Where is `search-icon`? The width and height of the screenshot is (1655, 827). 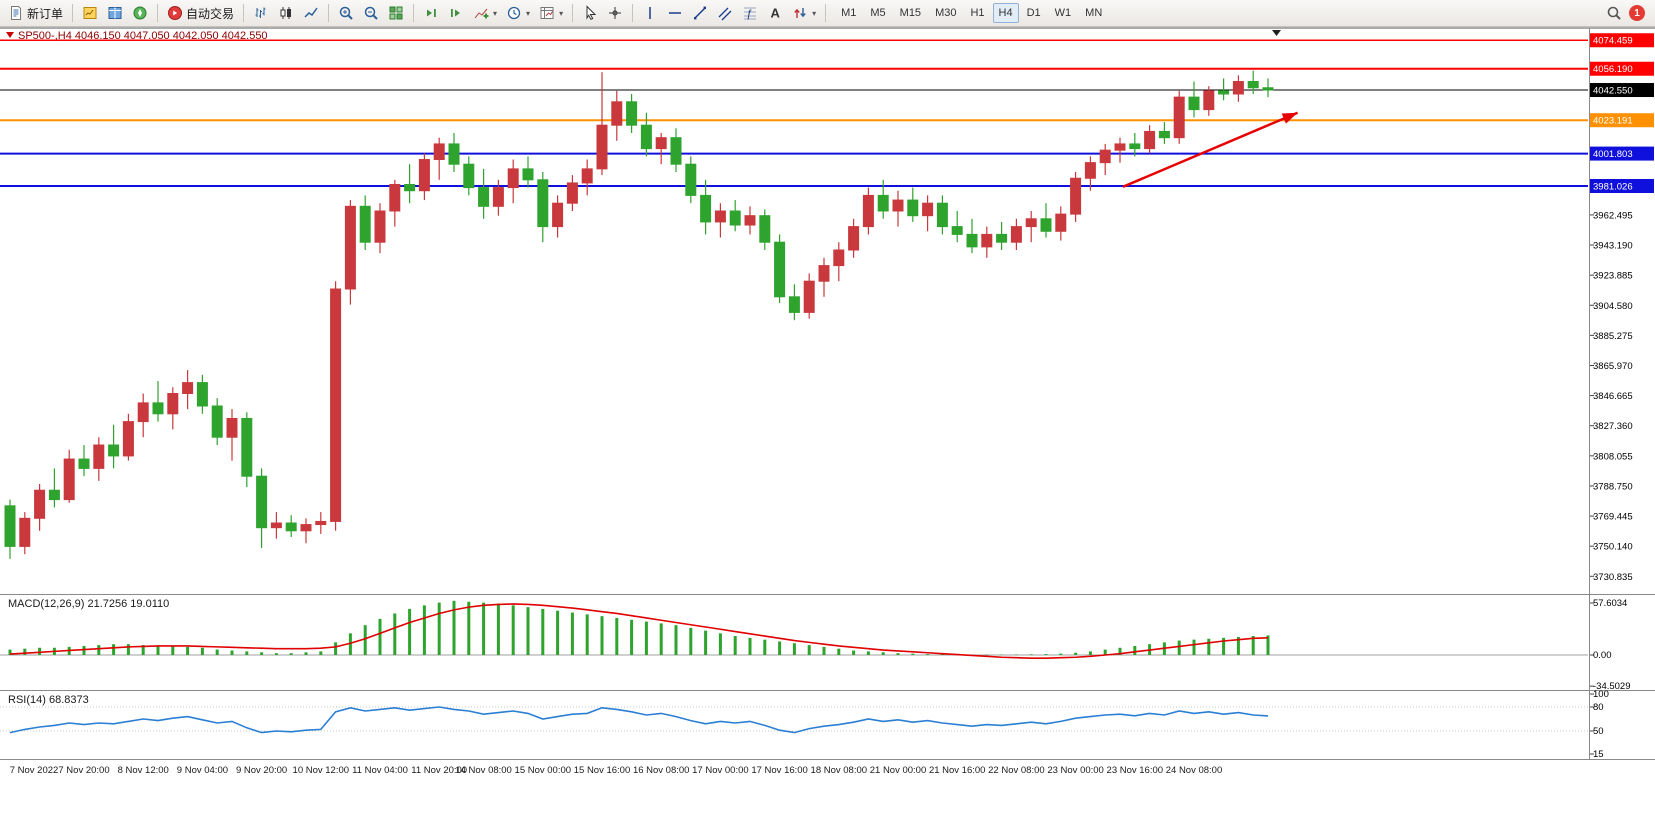 search-icon is located at coordinates (1614, 13).